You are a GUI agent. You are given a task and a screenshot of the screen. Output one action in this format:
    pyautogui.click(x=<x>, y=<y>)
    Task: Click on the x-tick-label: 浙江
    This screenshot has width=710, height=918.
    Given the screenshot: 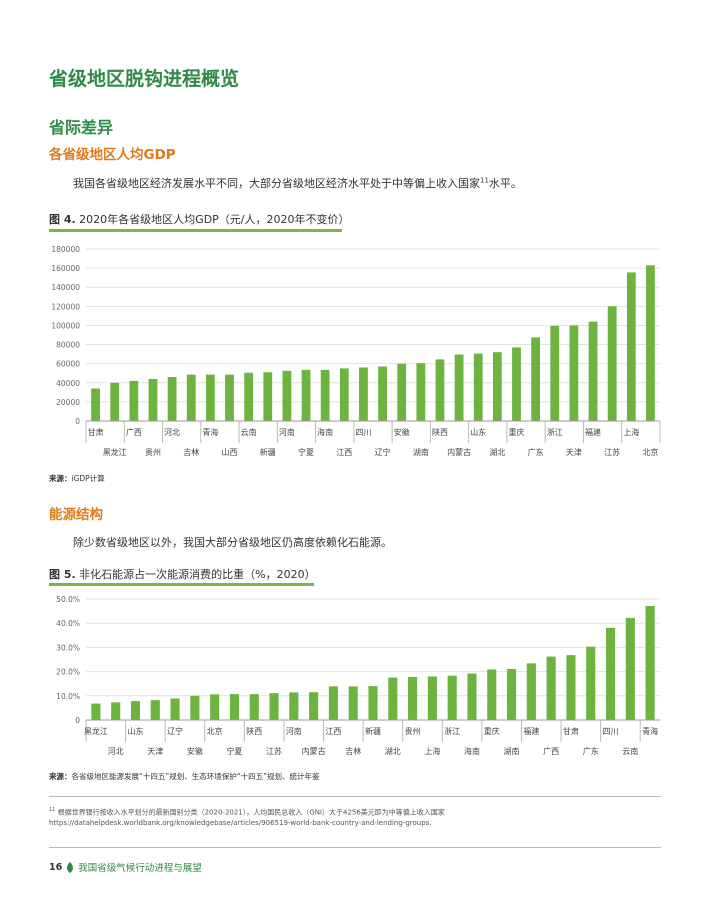 What is the action you would take?
    pyautogui.click(x=452, y=731)
    